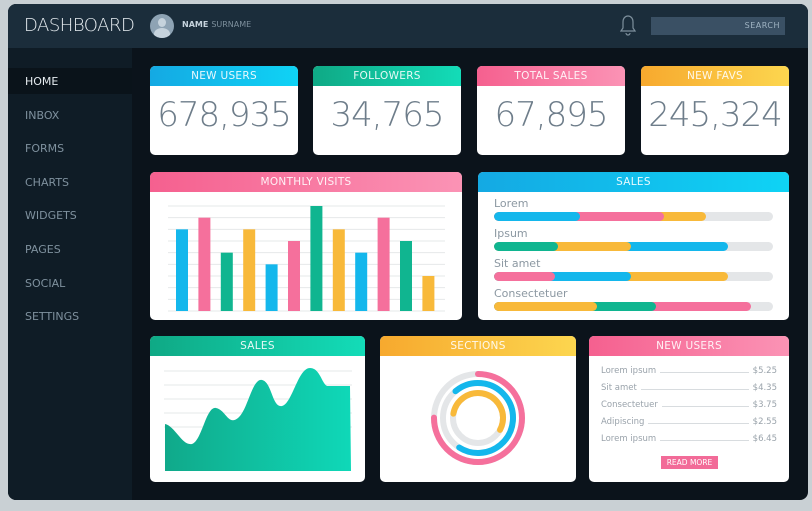 The height and width of the screenshot is (511, 812). I want to click on stat-value: 245,324, so click(715, 115).